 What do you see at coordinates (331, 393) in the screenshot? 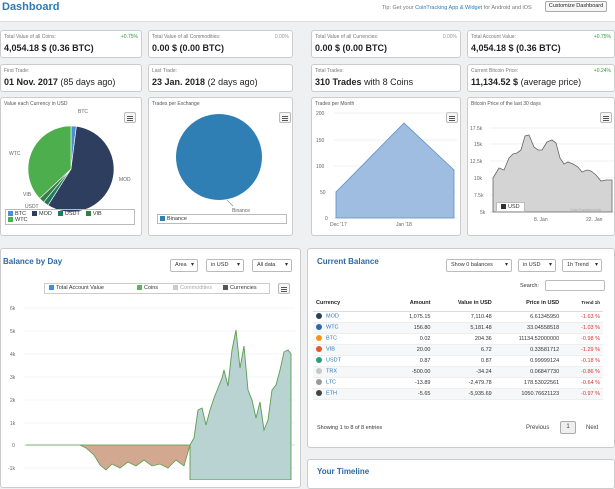
I see `coin-name: ETH` at bounding box center [331, 393].